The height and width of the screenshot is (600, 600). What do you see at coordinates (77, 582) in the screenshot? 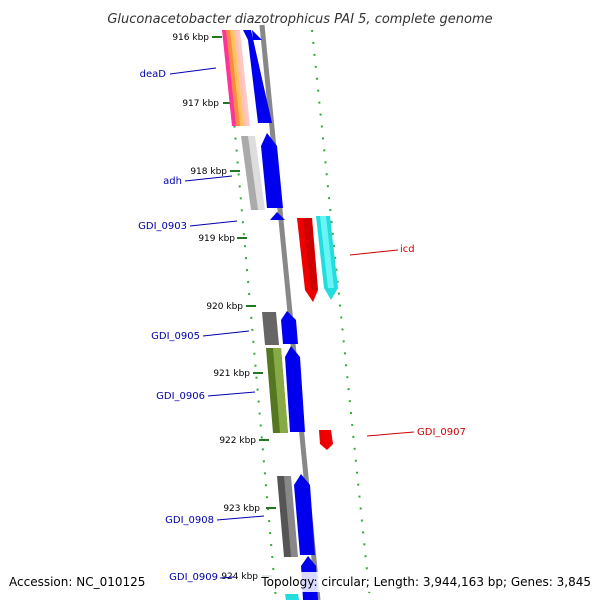
I see `accession-text: Accession: NC_010125` at bounding box center [77, 582].